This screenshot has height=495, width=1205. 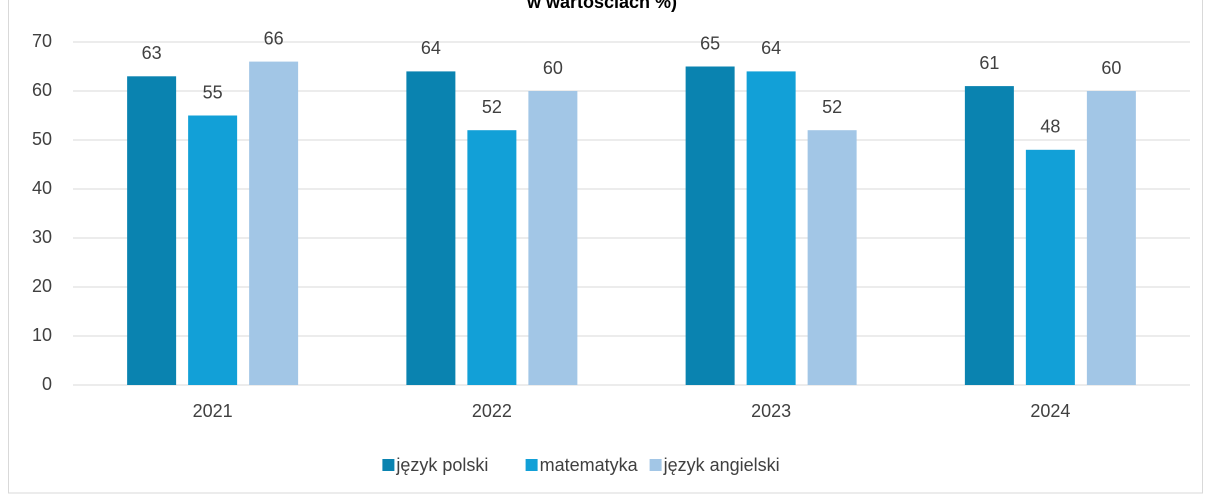 What do you see at coordinates (721, 465) in the screenshot?
I see `legend-label: język angielski` at bounding box center [721, 465].